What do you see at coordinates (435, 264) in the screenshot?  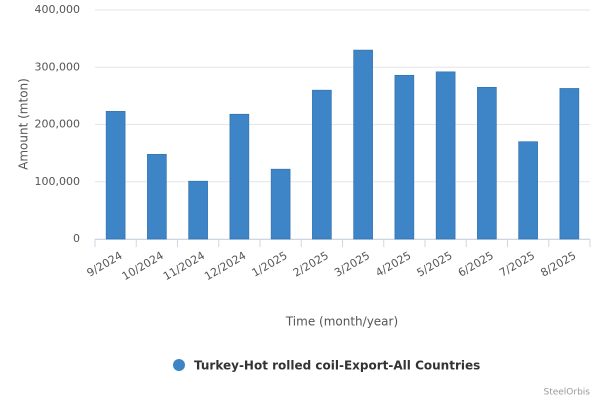 I see `x-tick-label: 5/2025` at bounding box center [435, 264].